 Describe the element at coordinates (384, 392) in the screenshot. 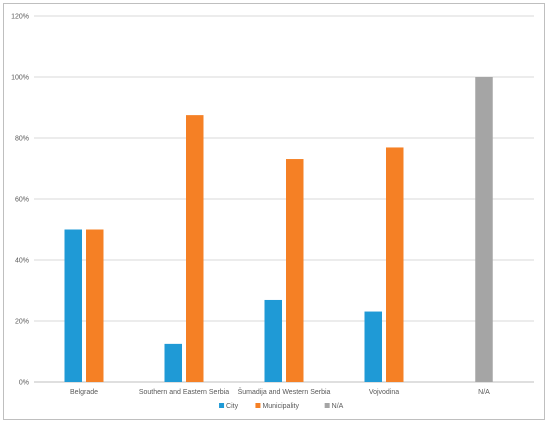

I see `x-tick-label: Vojvodina` at that location.